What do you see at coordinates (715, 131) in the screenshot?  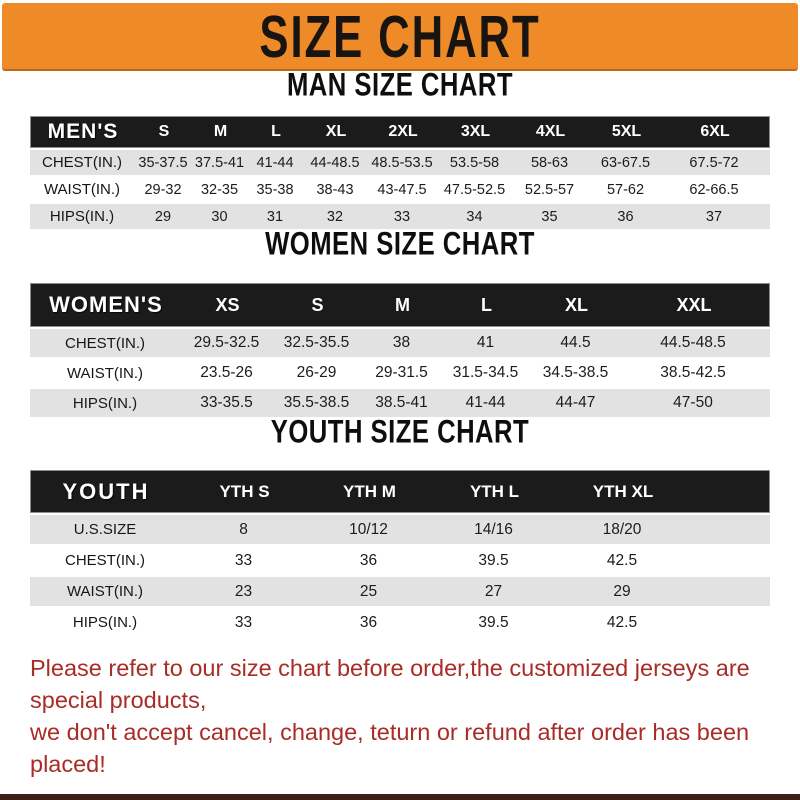 I see `size-column-header: 6XL` at bounding box center [715, 131].